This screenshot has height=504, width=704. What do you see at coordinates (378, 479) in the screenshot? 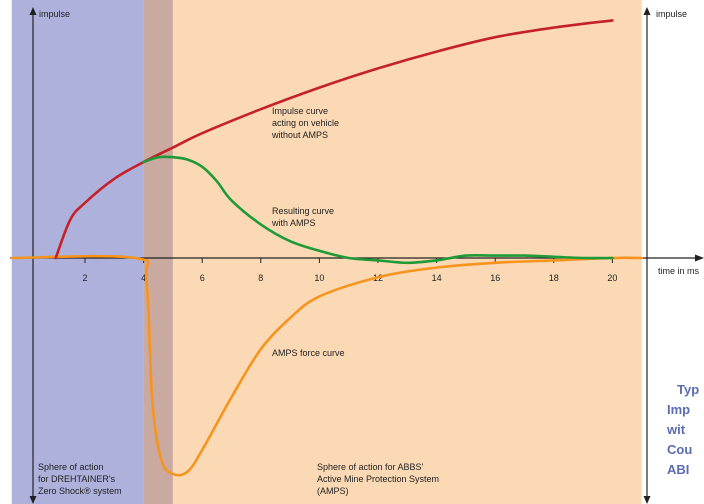
I see `region-label-amps: Active Mine Protection System` at bounding box center [378, 479].